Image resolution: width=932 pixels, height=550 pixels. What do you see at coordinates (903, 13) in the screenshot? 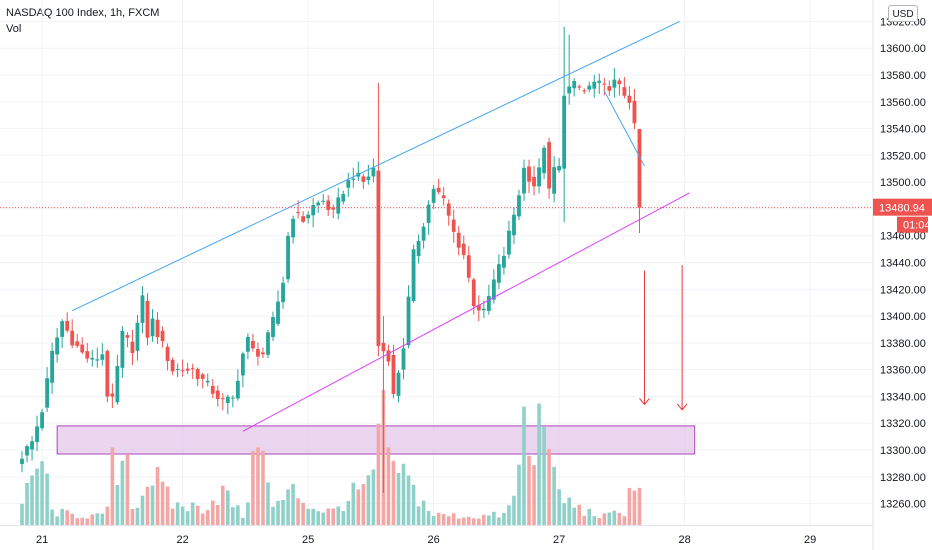
I see `currency-button: USD` at bounding box center [903, 13].